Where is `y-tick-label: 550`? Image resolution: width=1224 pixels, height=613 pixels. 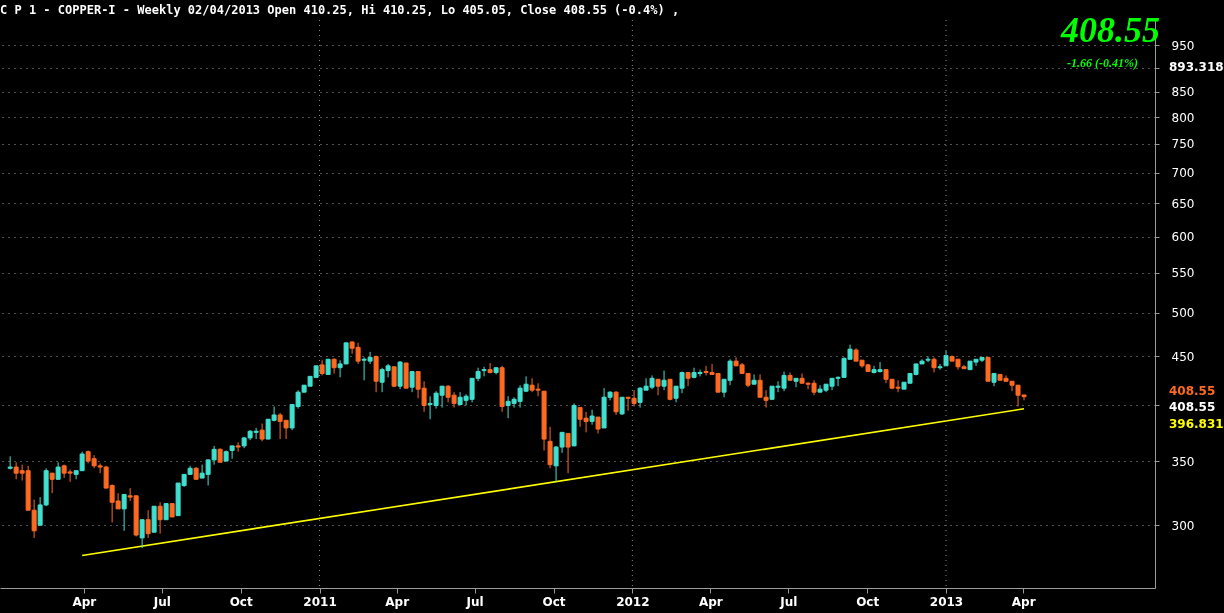 y-tick-label: 550 is located at coordinates (1183, 273).